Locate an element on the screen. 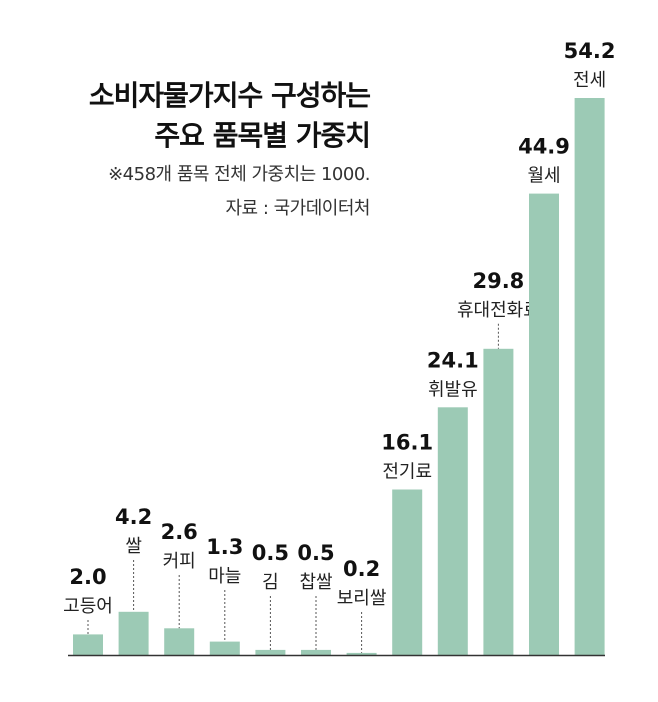 This screenshot has height=702, width=658. value-label-7: 0.2 is located at coordinates (361, 569).